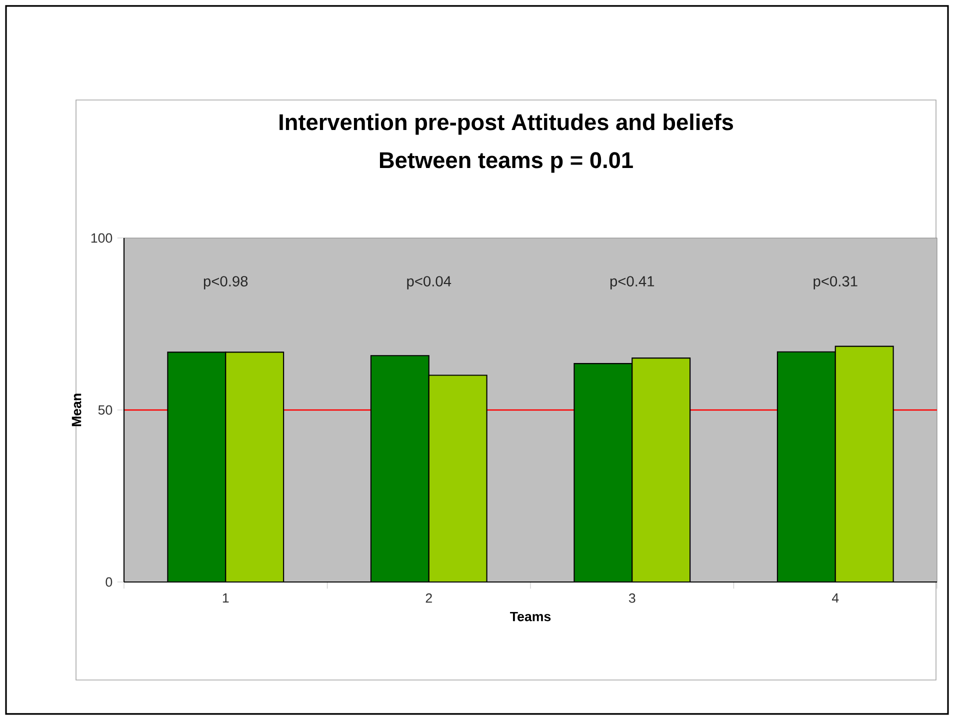 This screenshot has height=720, width=954. I want to click on annotation: p<0.31, so click(836, 283).